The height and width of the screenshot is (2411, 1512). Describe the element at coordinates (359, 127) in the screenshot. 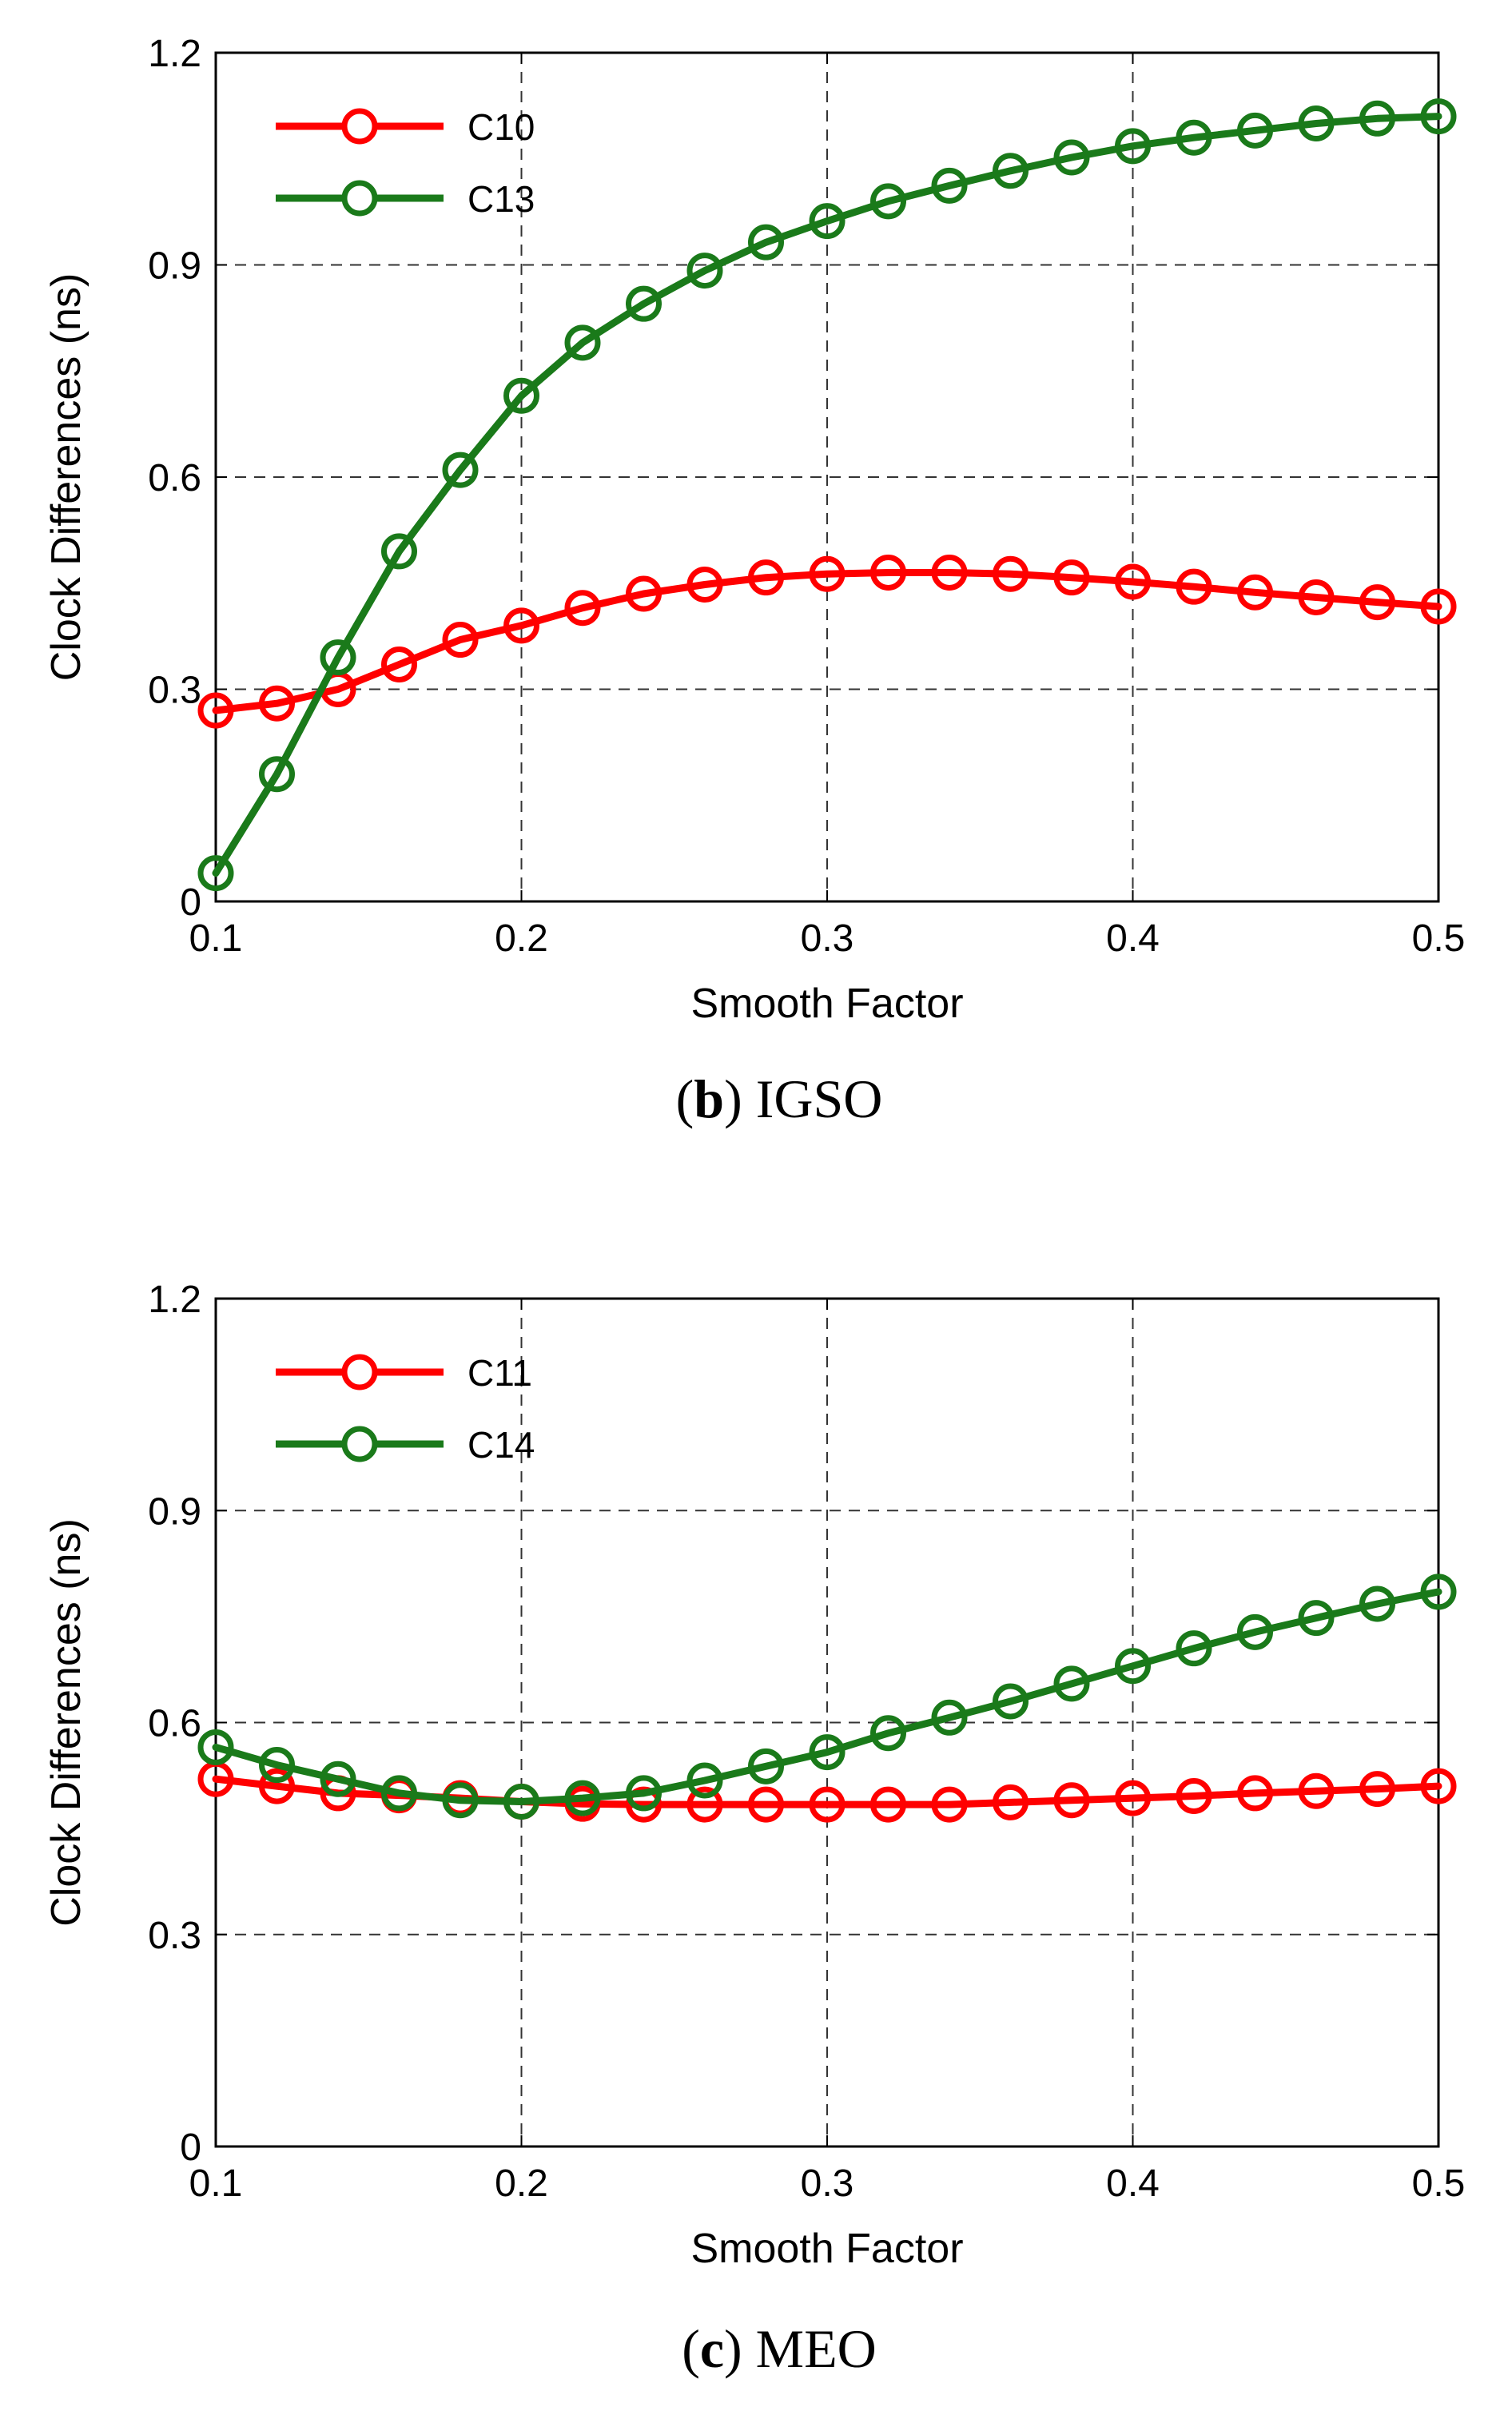

I see `legend-marker-C10` at that location.